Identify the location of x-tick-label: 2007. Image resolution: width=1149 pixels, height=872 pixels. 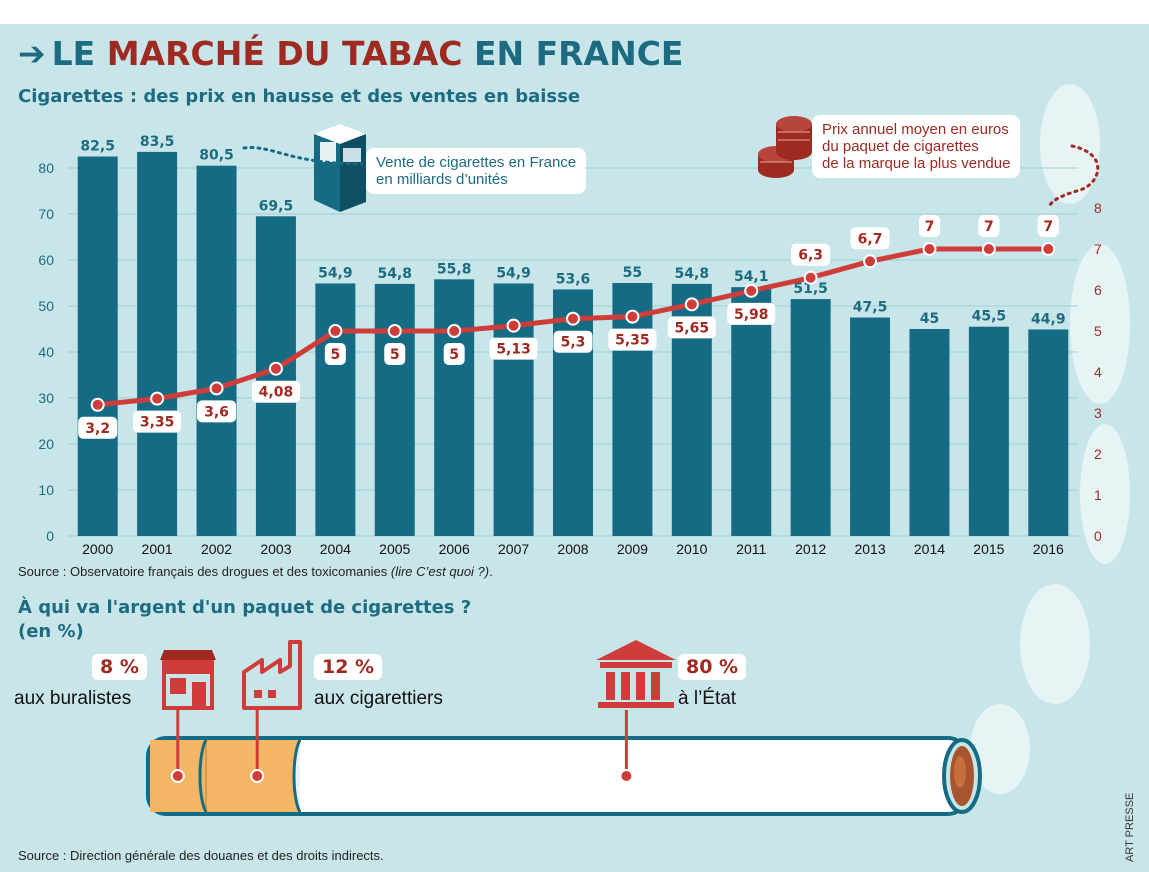
(513, 549).